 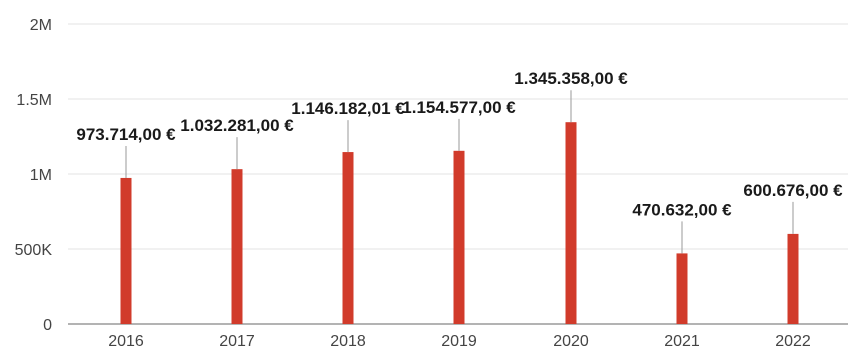 What do you see at coordinates (571, 341) in the screenshot?
I see `x-tick-label: 2020` at bounding box center [571, 341].